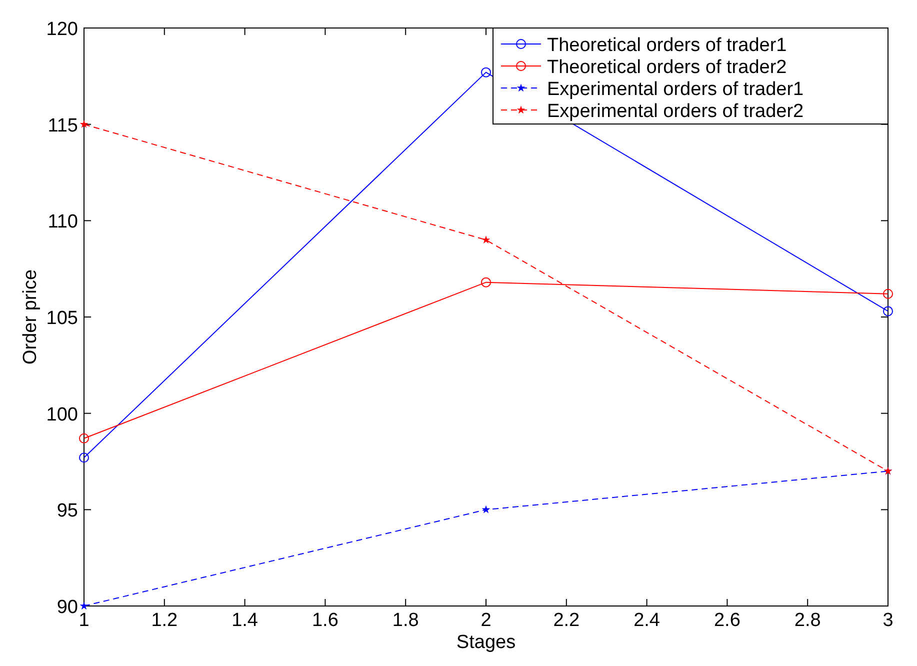  What do you see at coordinates (675, 89) in the screenshot?
I see `legend-label: Experimental orders of trader1` at bounding box center [675, 89].